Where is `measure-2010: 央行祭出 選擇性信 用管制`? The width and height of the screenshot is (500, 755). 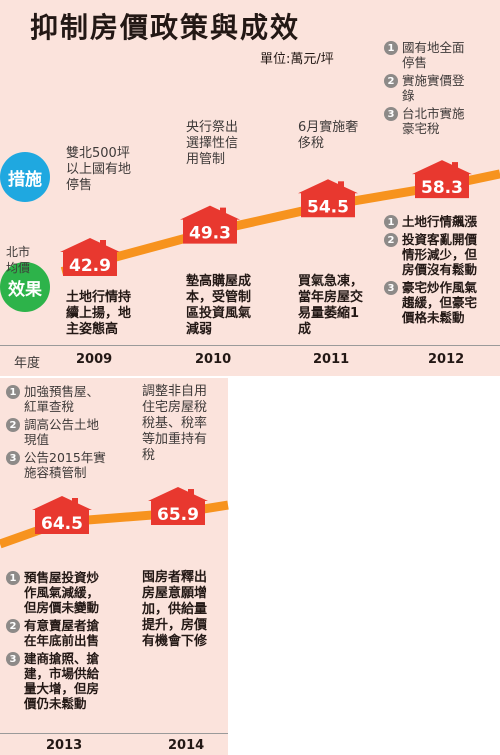 measure-2010: 央行祭出 選擇性信 用管制 is located at coordinates (212, 143).